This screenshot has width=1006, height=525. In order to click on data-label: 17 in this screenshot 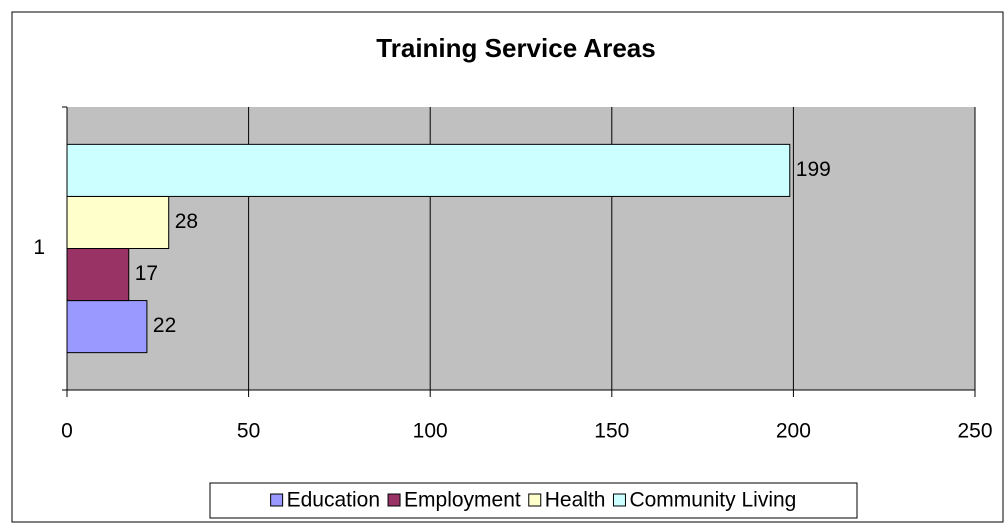, I will do `click(146, 273)`.